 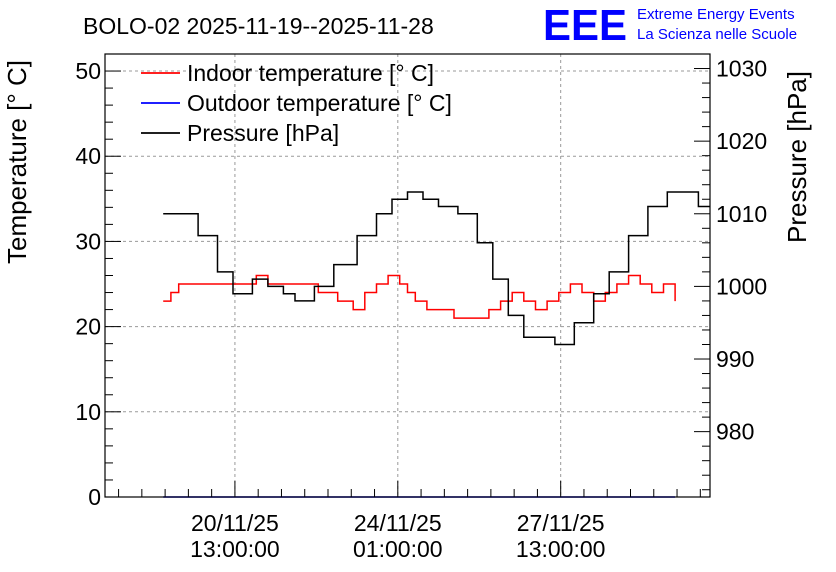 What do you see at coordinates (94, 497) in the screenshot?
I see `y-tick-label: 0` at bounding box center [94, 497].